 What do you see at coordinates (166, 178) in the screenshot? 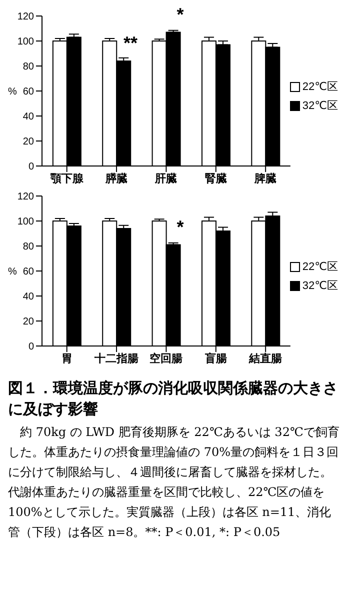
I see `x-tick-label: 肝臓` at bounding box center [166, 178].